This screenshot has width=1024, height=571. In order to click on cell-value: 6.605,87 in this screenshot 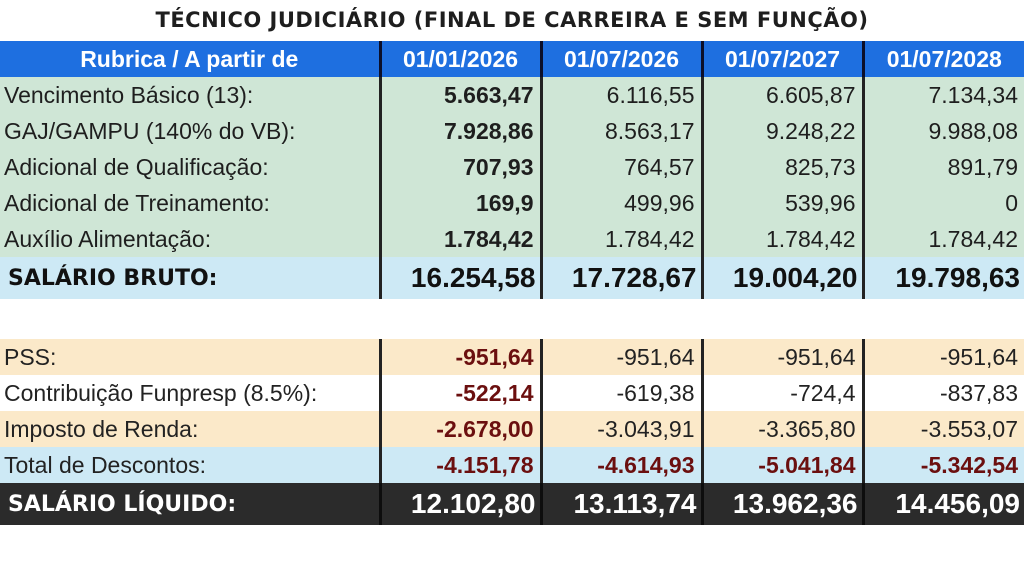, I will do `click(781, 95)`.